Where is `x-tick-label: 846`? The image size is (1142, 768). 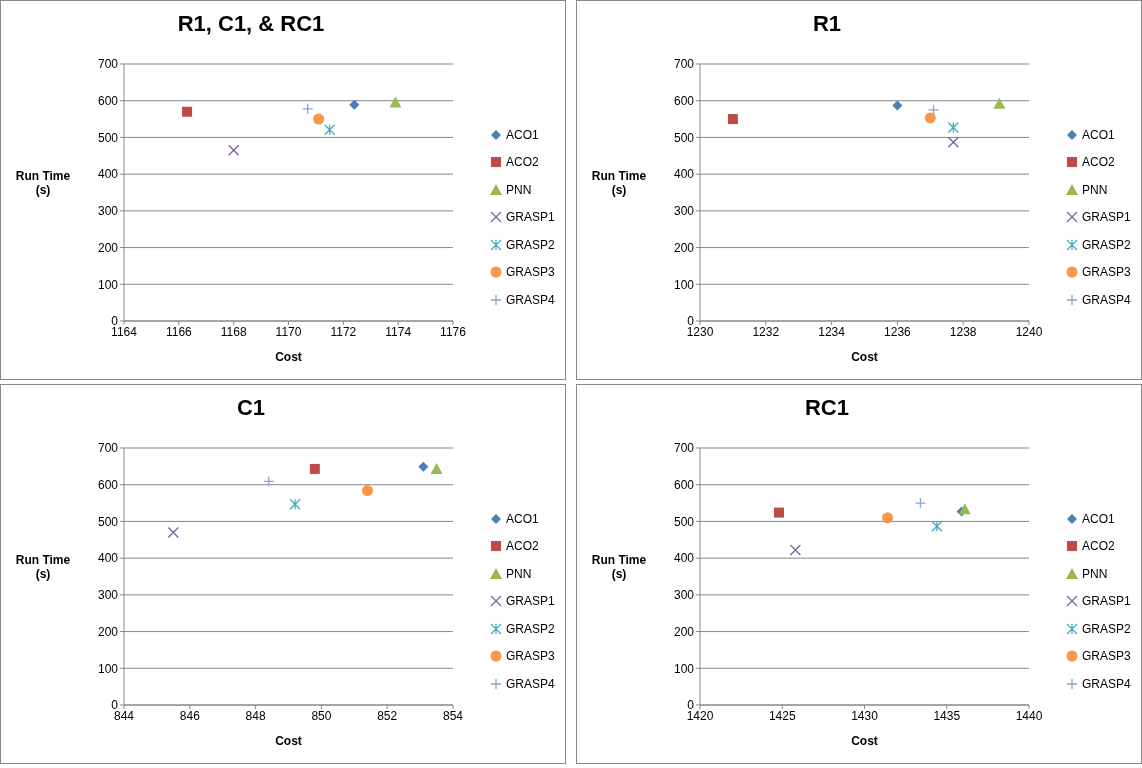
x-tick-label: 846 is located at coordinates (190, 715).